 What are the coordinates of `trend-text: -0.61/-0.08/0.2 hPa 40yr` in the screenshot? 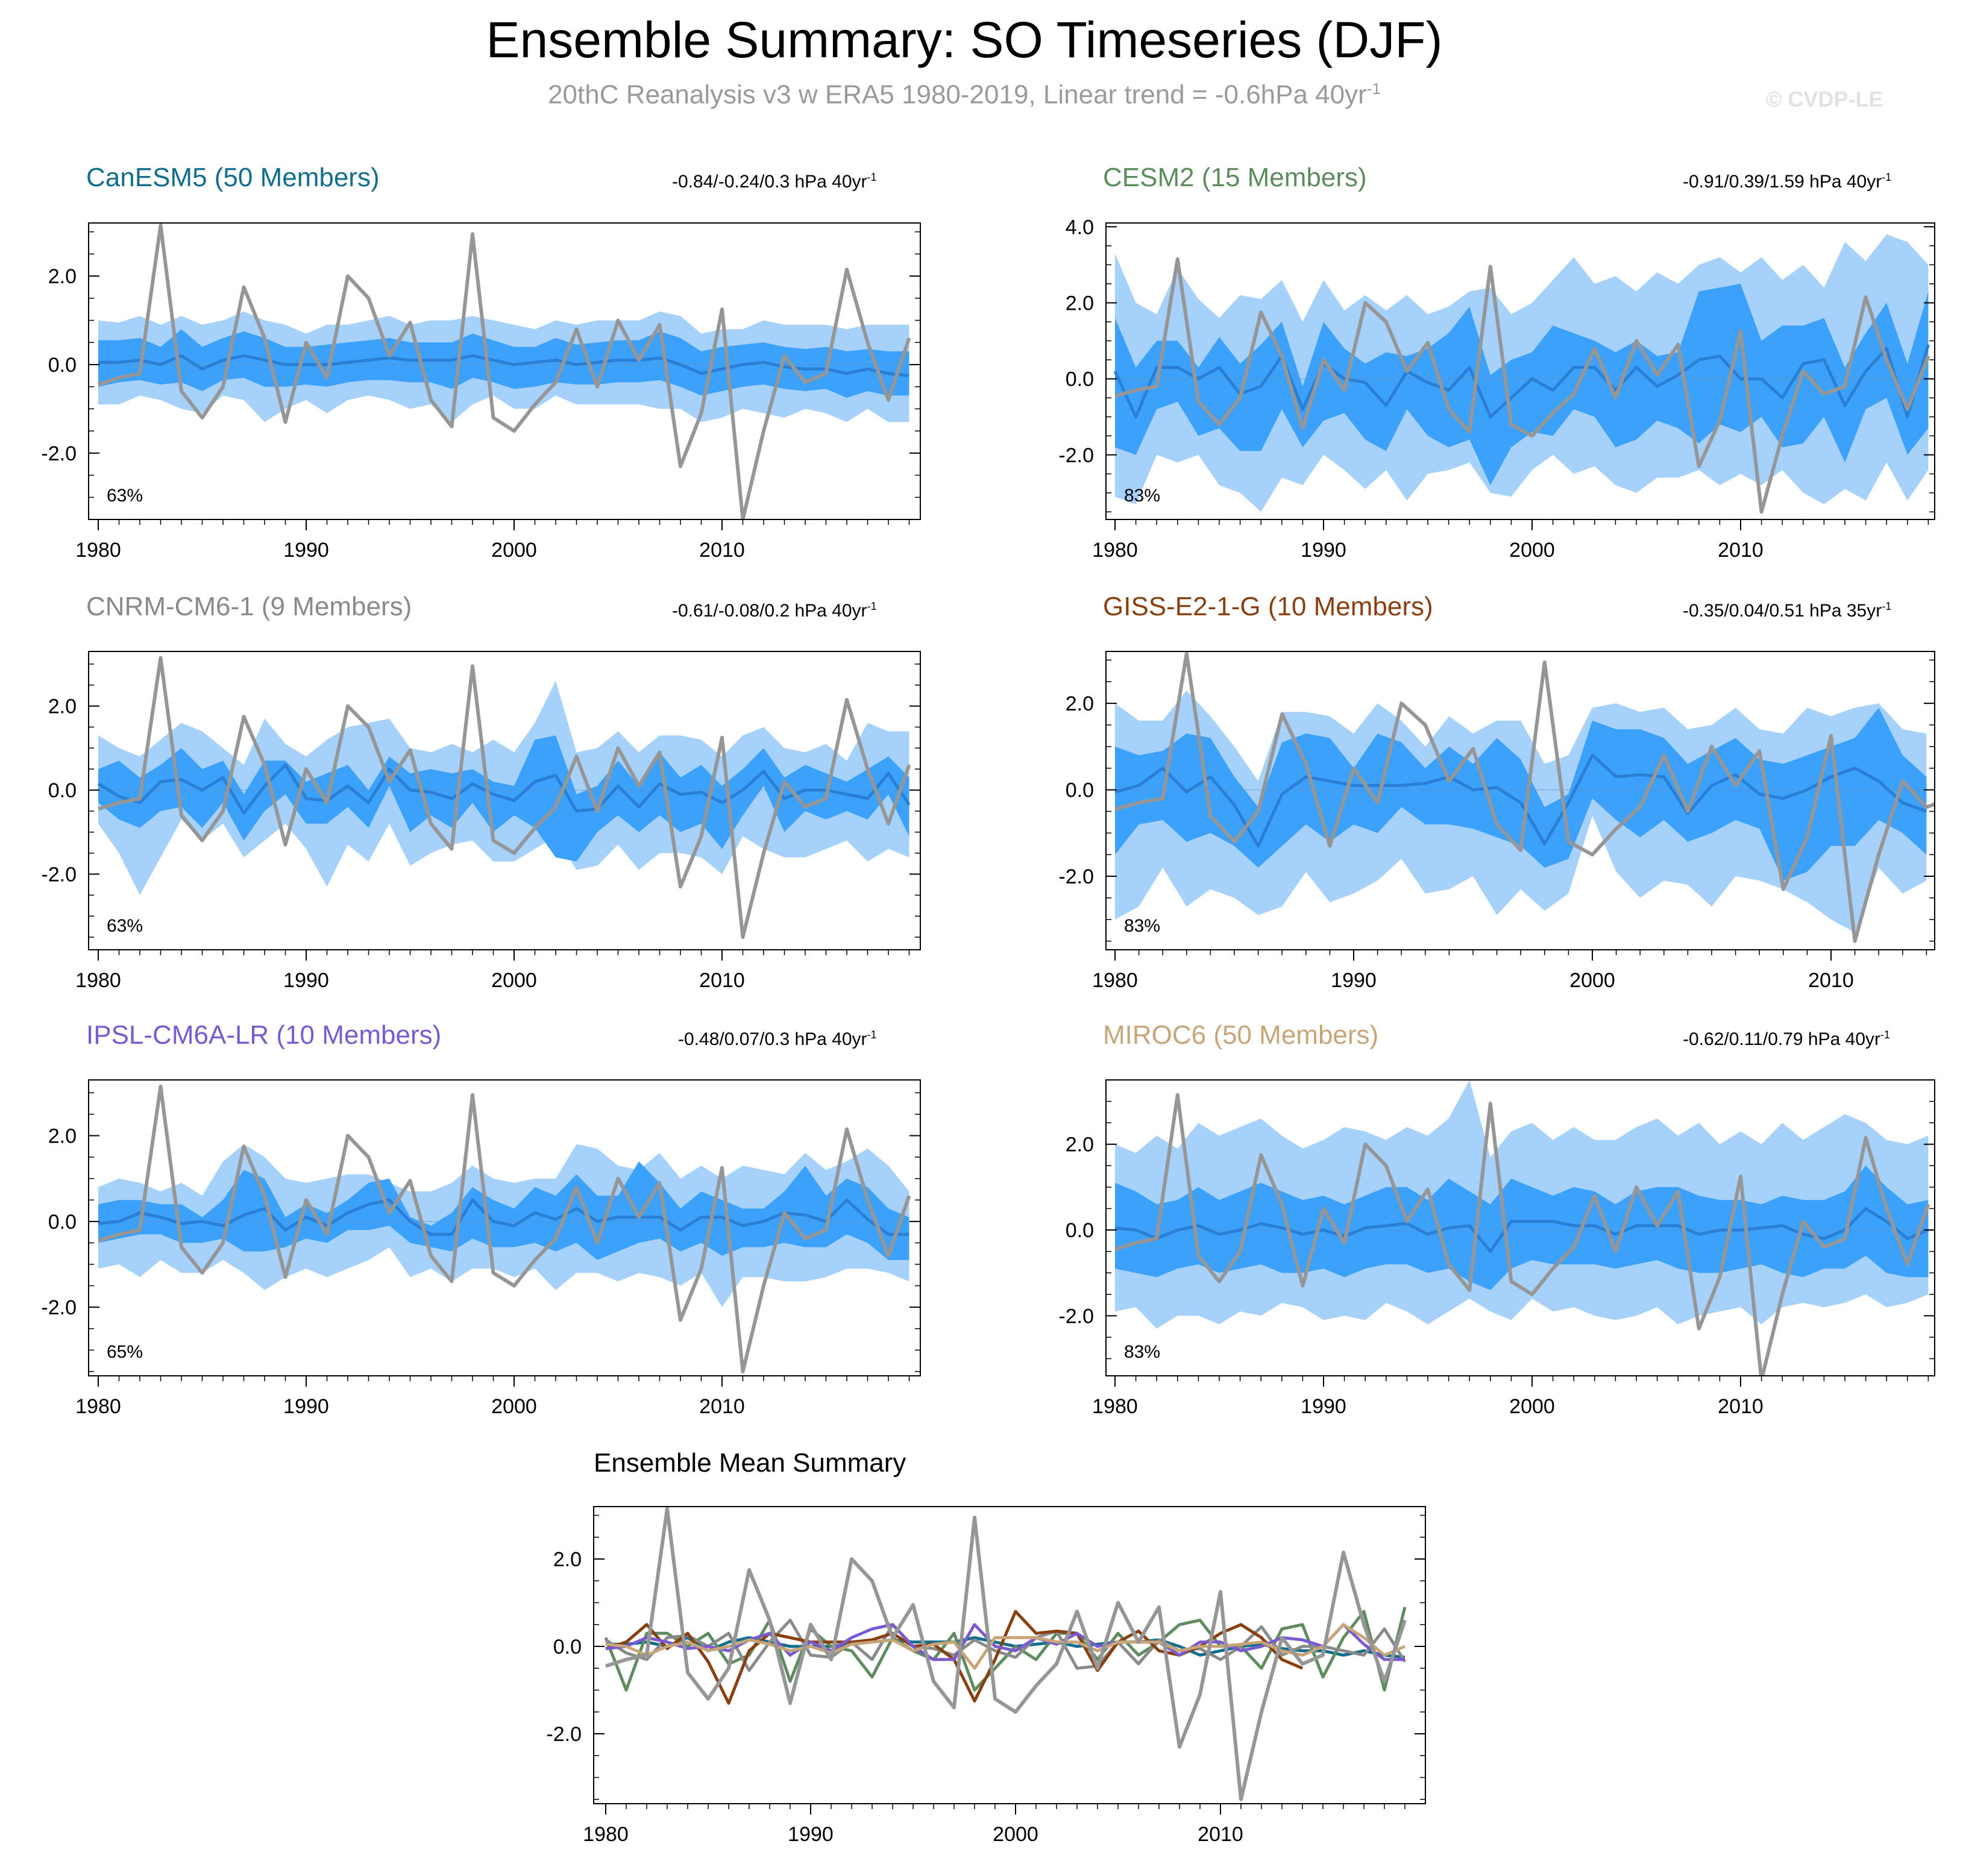 It's located at (769, 611).